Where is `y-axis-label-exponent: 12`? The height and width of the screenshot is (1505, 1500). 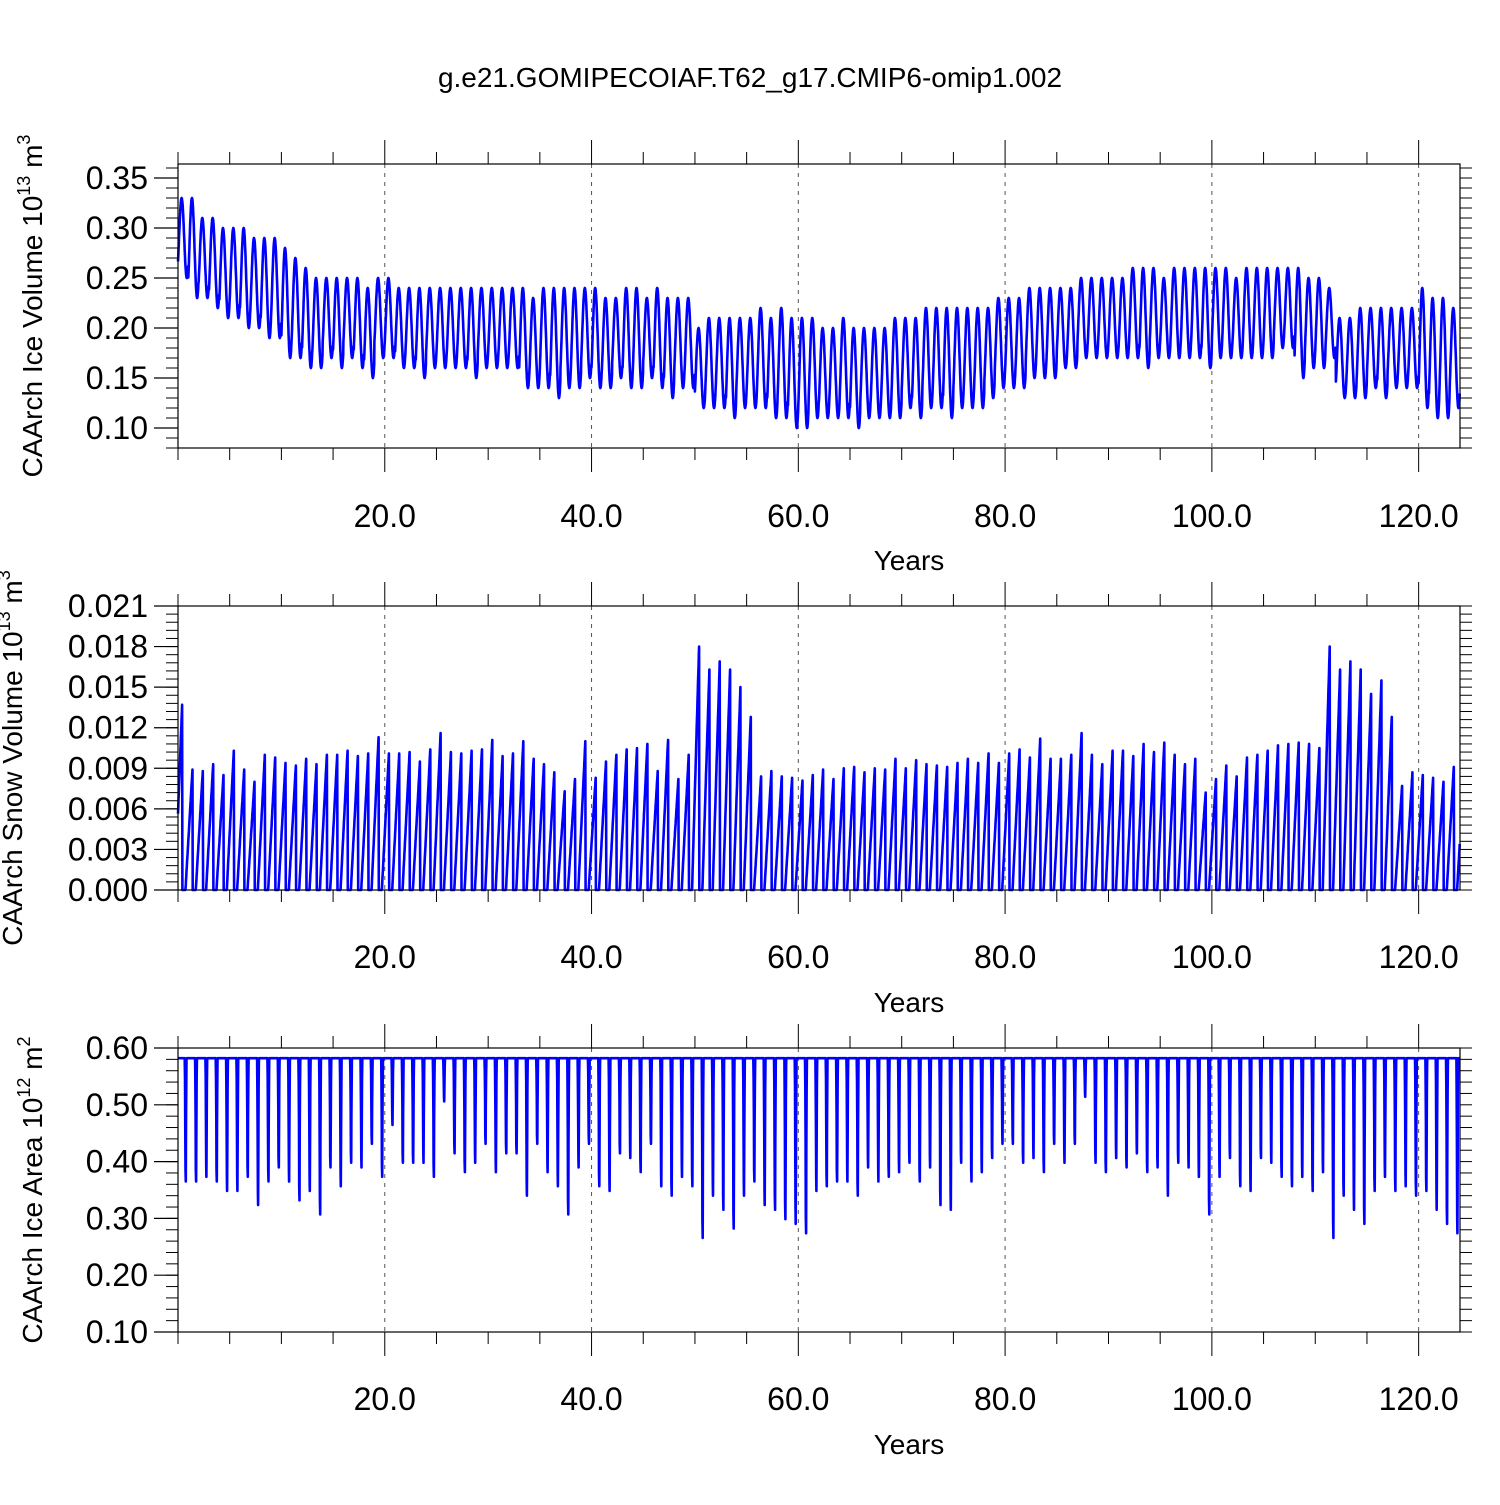
y-axis-label-exponent: 12 is located at coordinates (24, 1088).